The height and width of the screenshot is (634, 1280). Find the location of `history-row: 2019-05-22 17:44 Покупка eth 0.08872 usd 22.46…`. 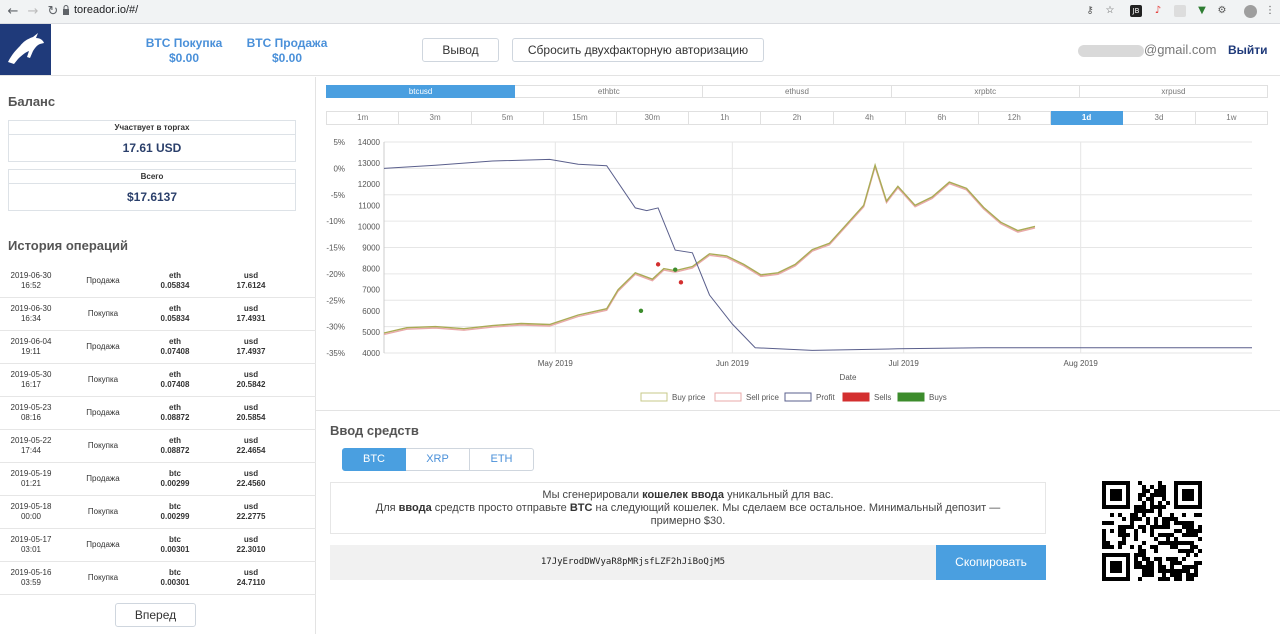

history-row: 2019-05-22 17:44 Покупка eth 0.08872 usd 22.46… is located at coordinates (158, 446).